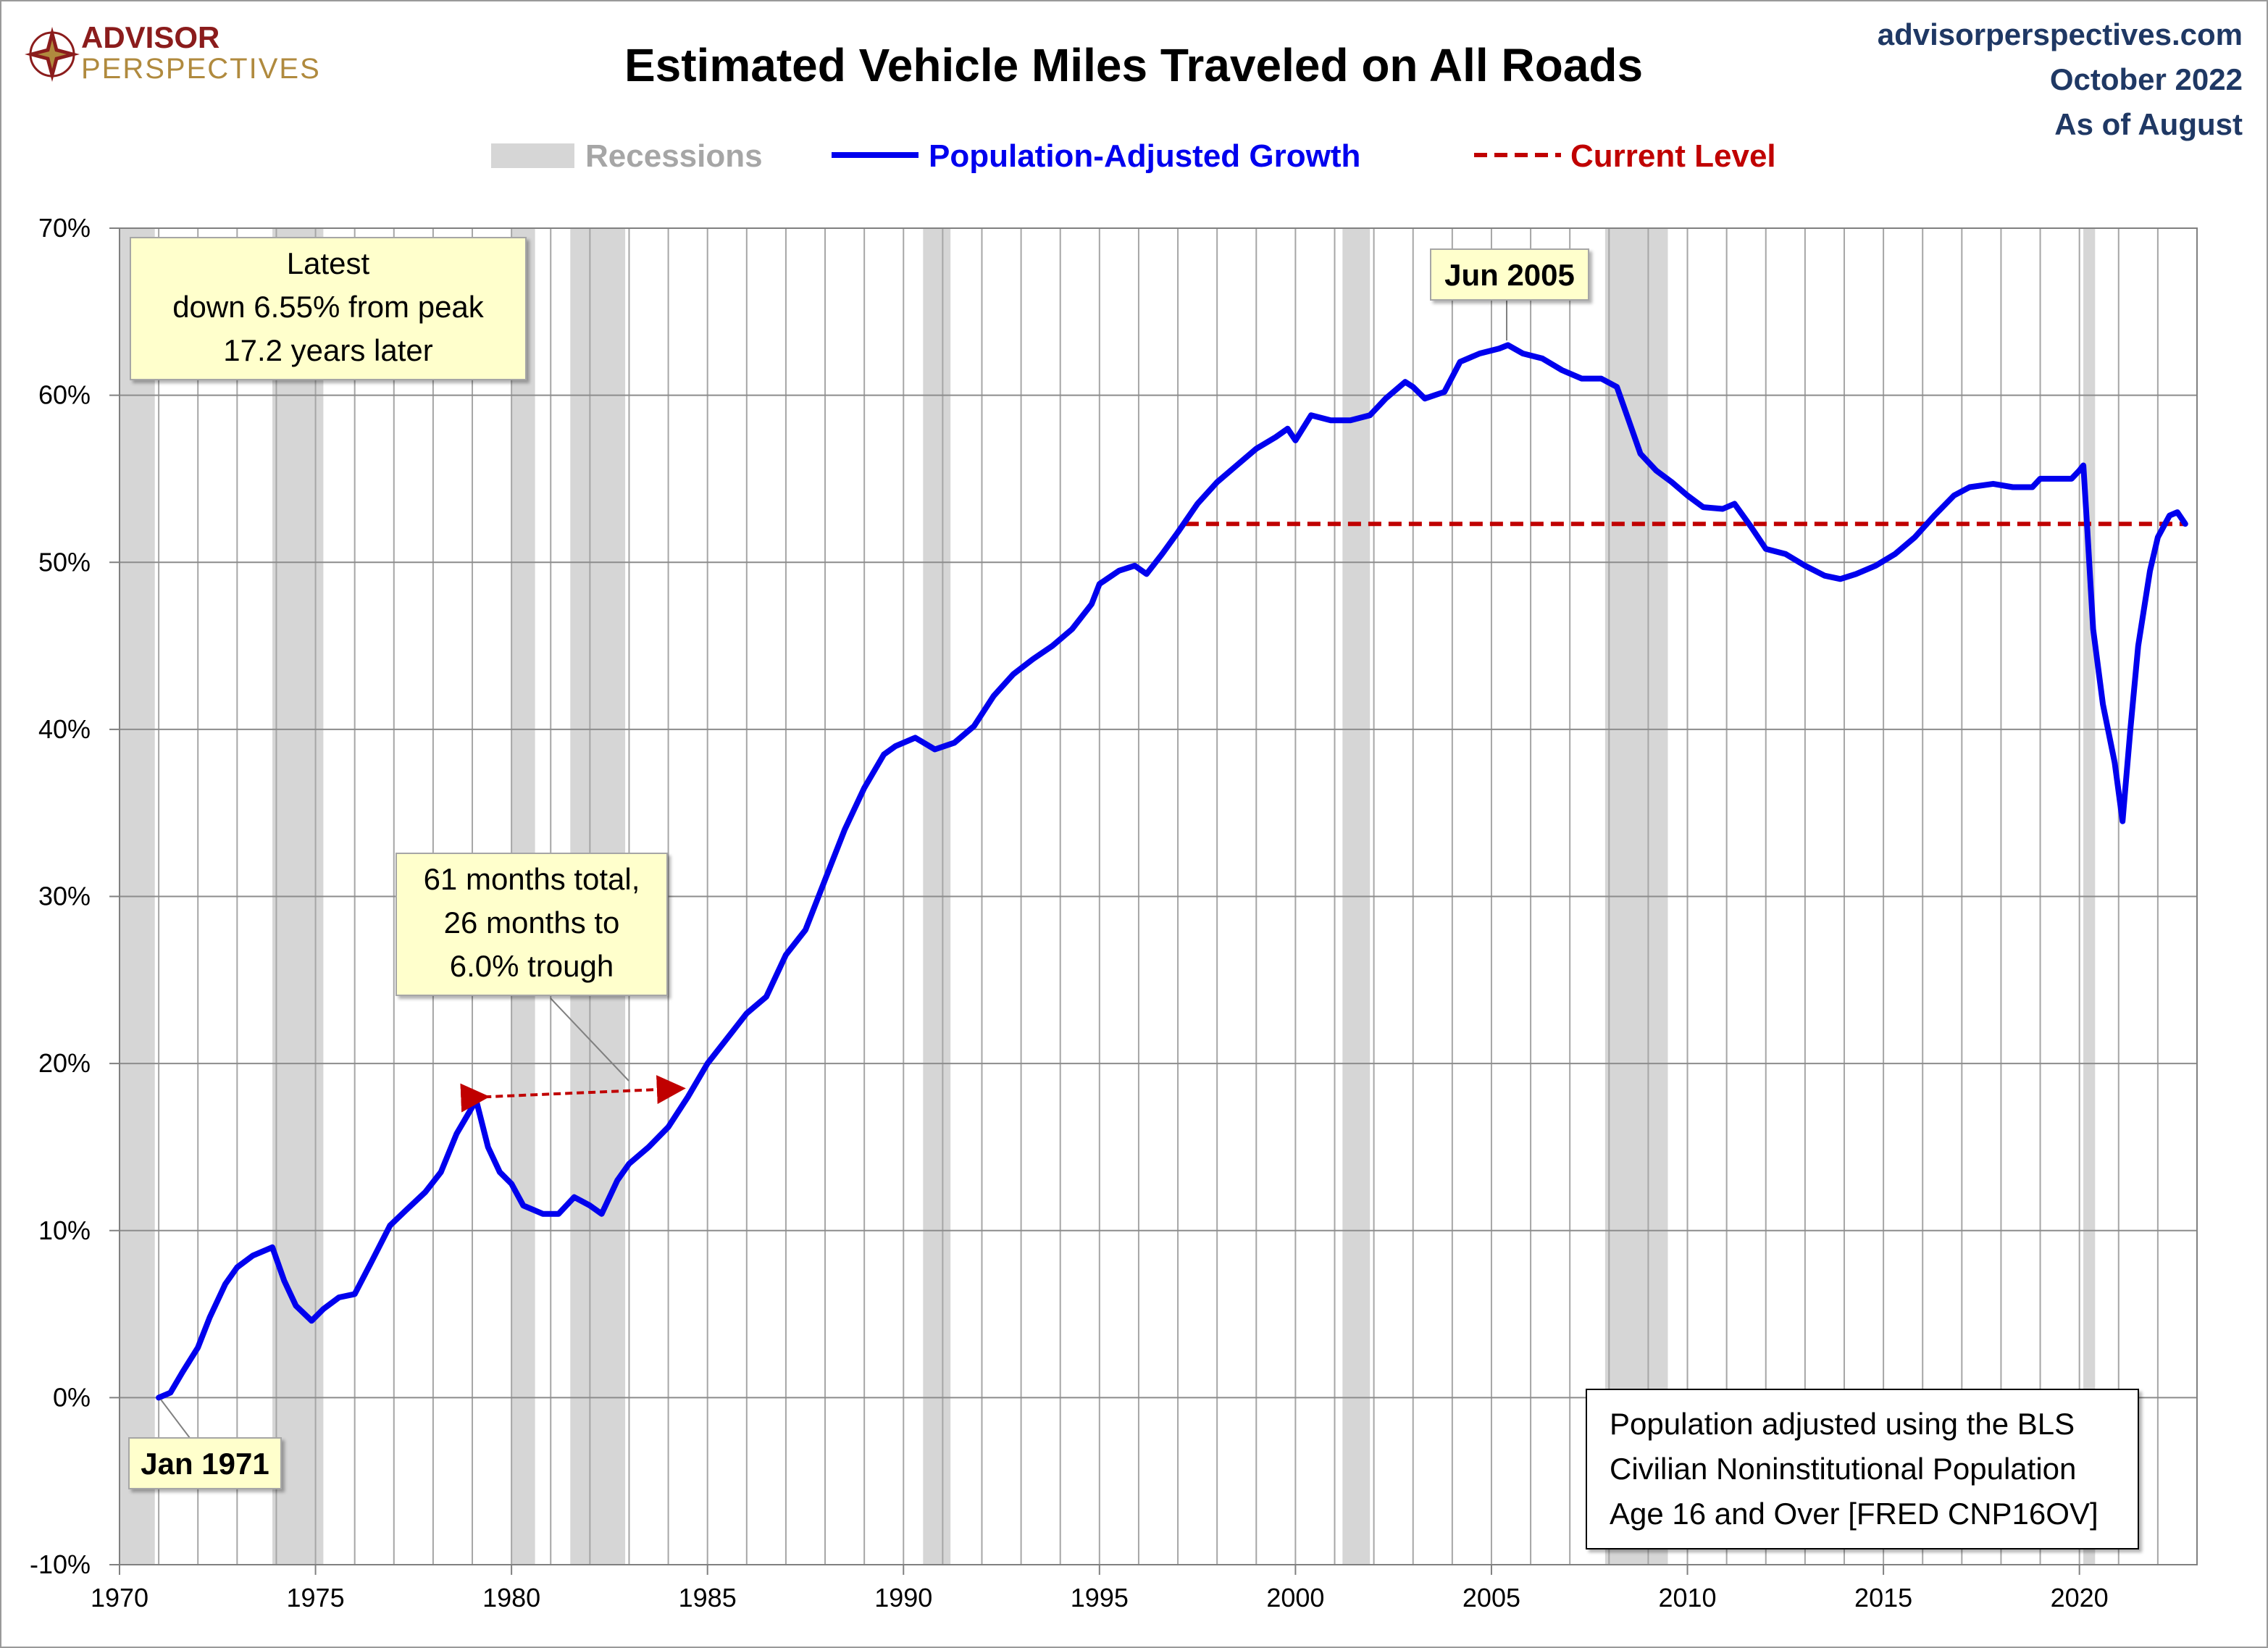  I want to click on publish-date: October 2022, so click(2147, 79).